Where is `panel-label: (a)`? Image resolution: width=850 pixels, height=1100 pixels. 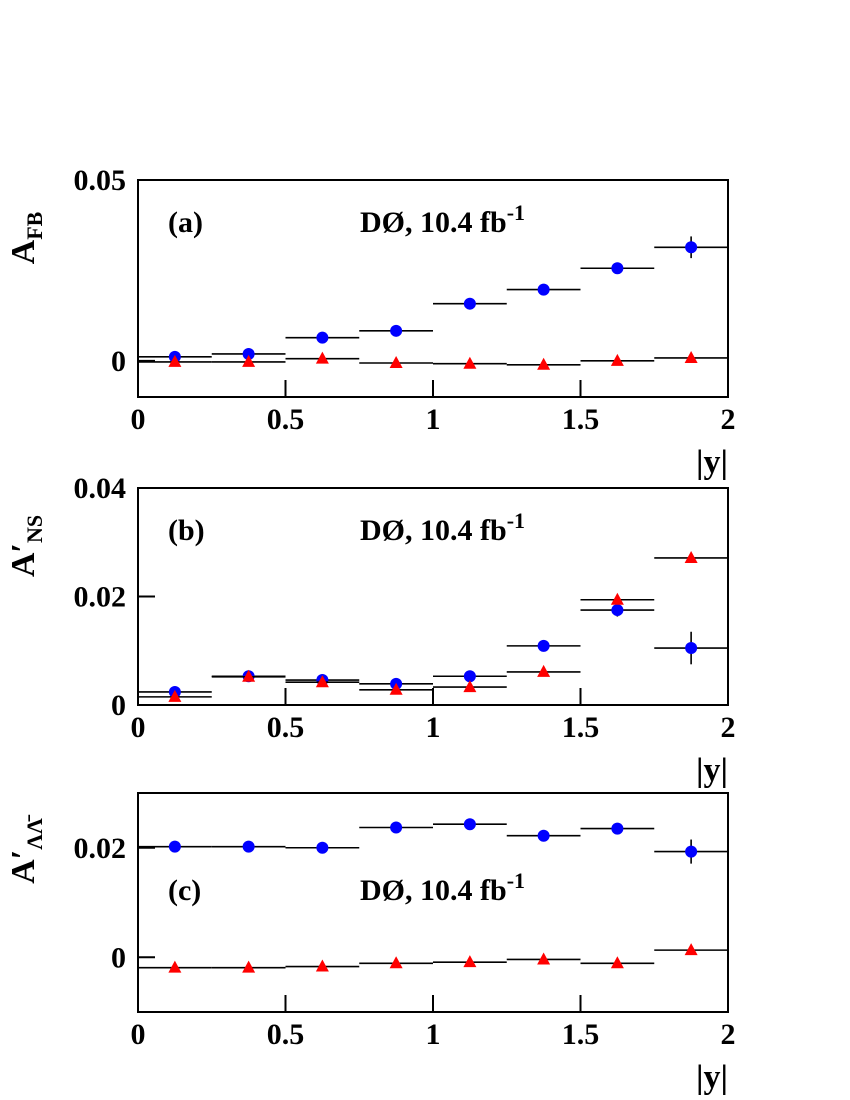
panel-label: (a) is located at coordinates (185, 222).